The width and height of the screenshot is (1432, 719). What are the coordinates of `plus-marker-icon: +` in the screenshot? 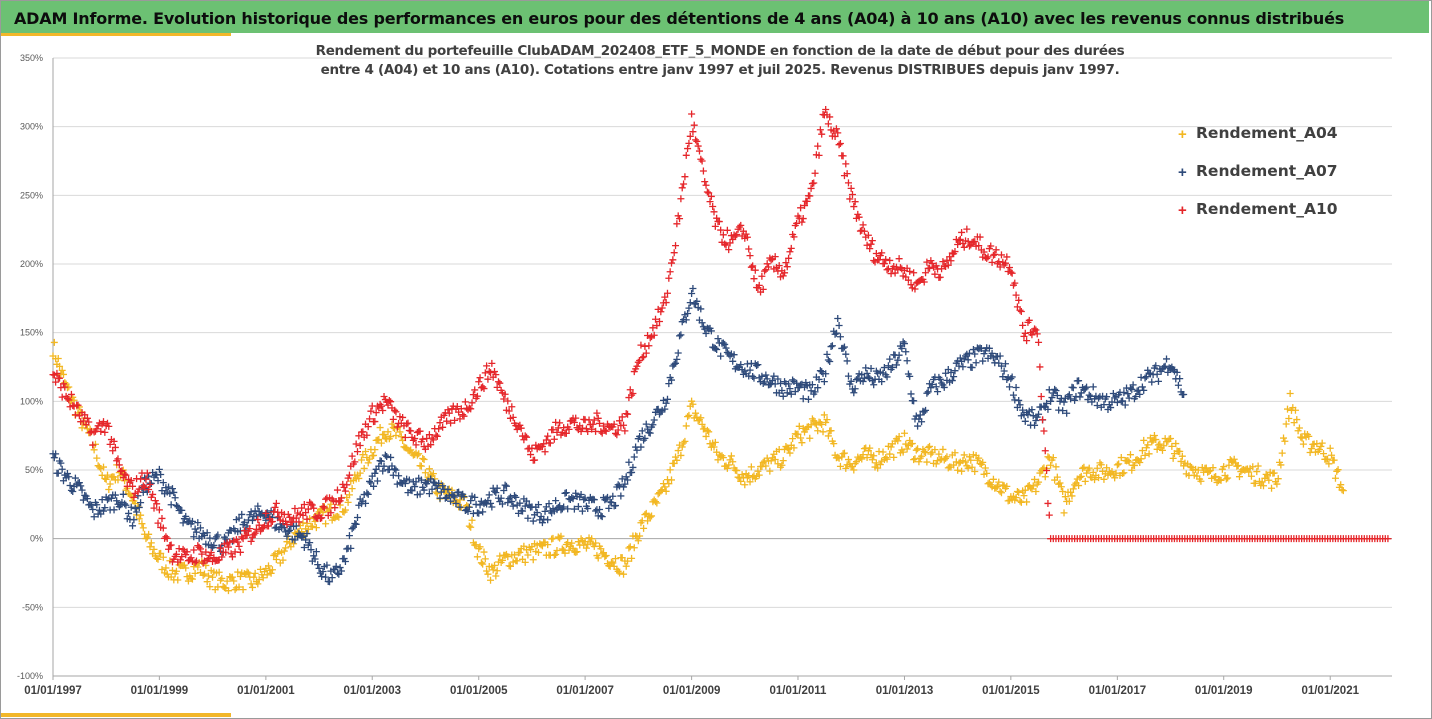 It's located at (1182, 172).